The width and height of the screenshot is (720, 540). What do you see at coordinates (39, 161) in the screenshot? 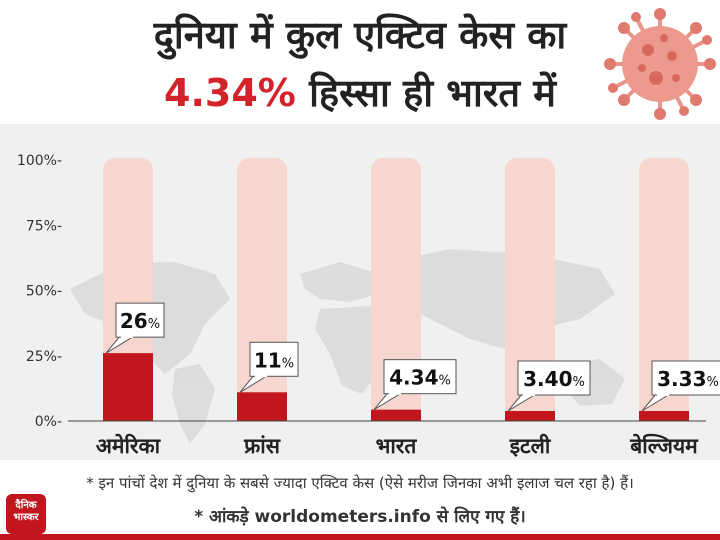
I see `y-tick-label: 100%-` at bounding box center [39, 161].